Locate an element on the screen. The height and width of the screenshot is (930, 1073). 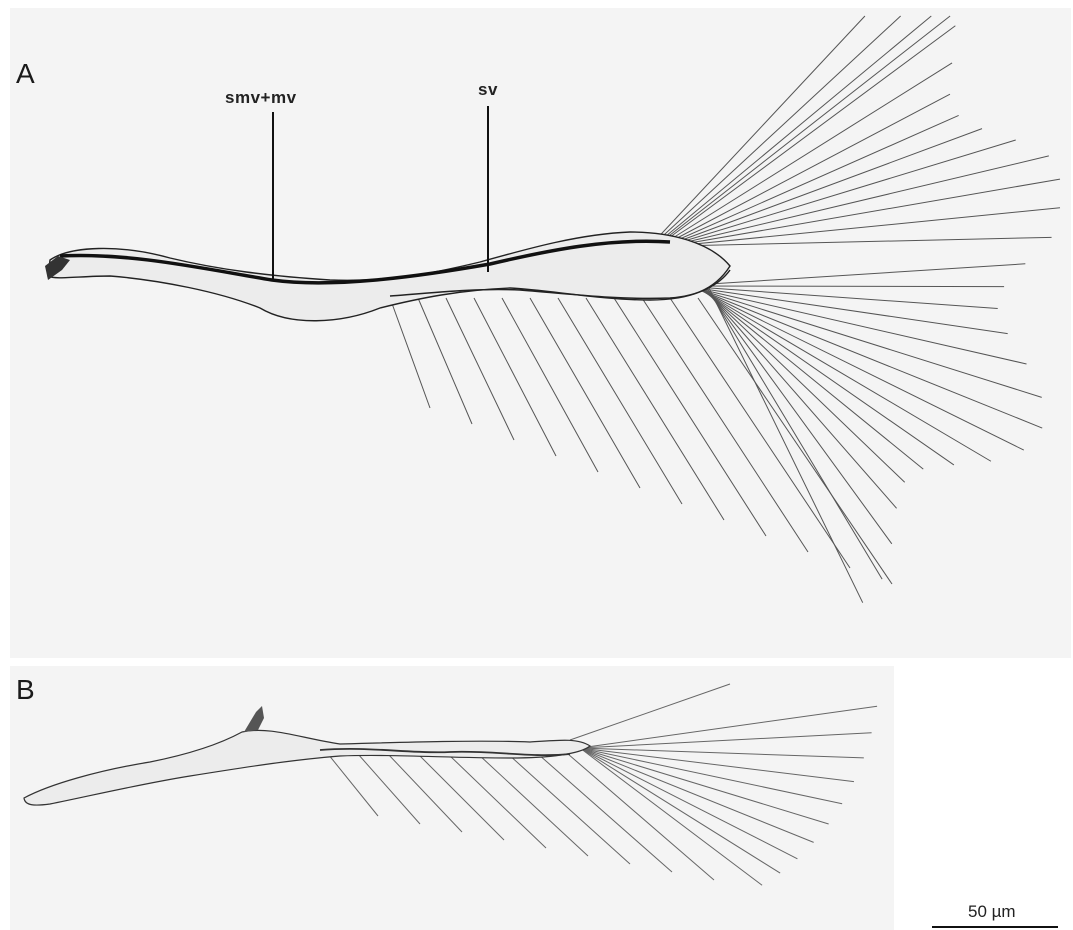
sv-label: sv is located at coordinates (488, 89).